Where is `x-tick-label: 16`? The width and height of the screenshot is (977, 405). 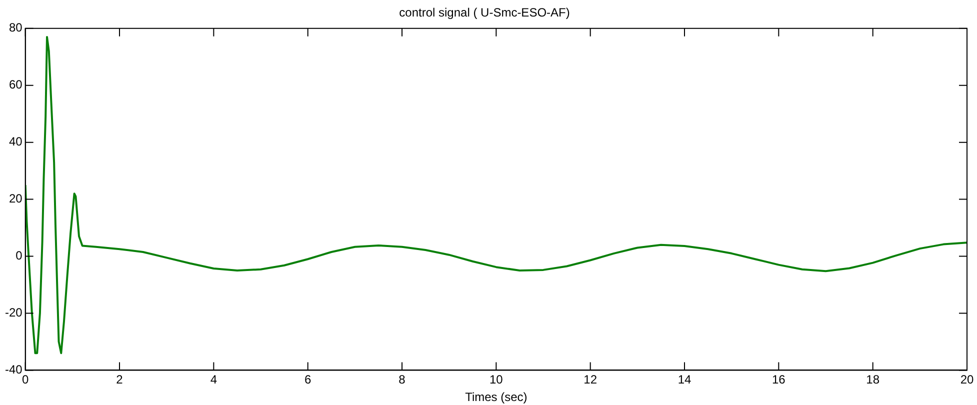
x-tick-label: 16 is located at coordinates (779, 379).